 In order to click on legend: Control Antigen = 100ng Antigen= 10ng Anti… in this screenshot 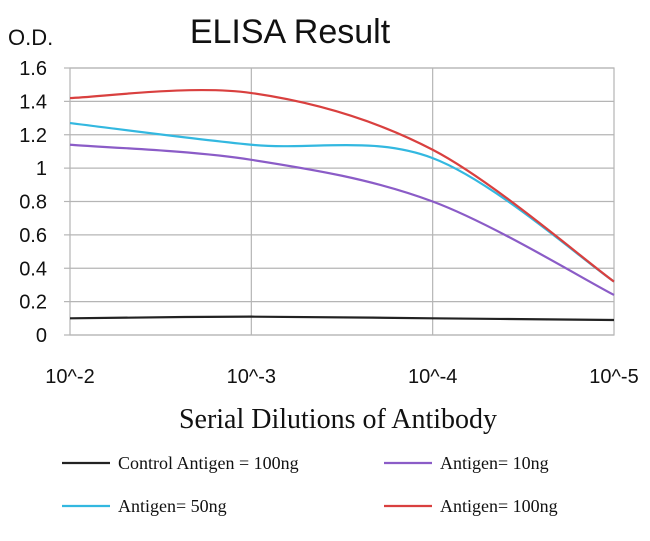, I will do `click(310, 484)`.